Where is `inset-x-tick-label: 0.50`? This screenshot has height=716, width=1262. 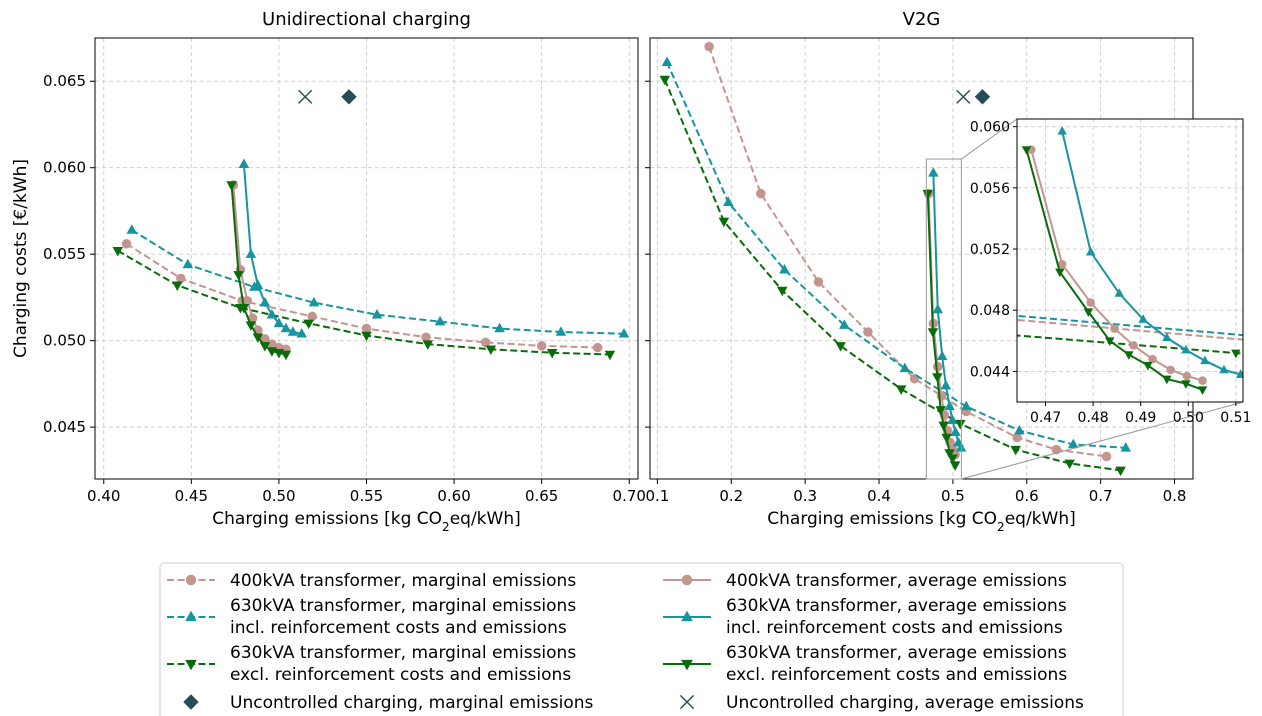
inset-x-tick-label: 0.50 is located at coordinates (1188, 418).